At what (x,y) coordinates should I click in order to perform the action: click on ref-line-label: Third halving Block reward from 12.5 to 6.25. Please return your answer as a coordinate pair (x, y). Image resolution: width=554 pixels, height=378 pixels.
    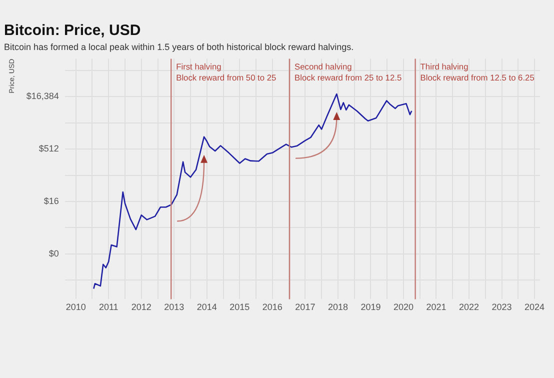
    Looking at the image, I should click on (477, 71).